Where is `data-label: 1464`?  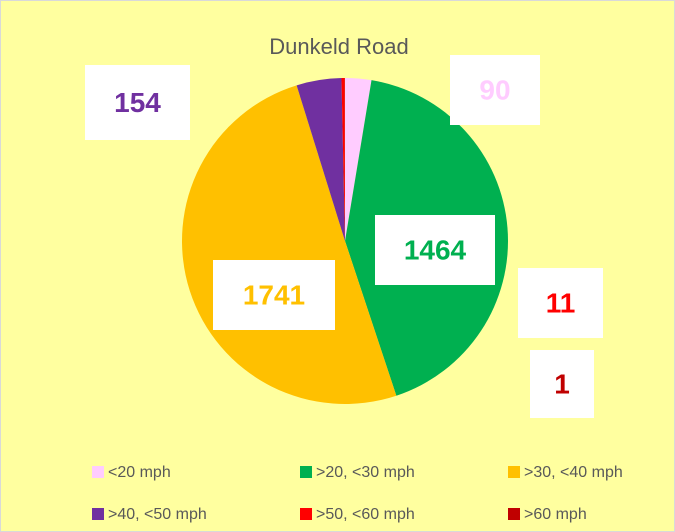
data-label: 1464 is located at coordinates (435, 249).